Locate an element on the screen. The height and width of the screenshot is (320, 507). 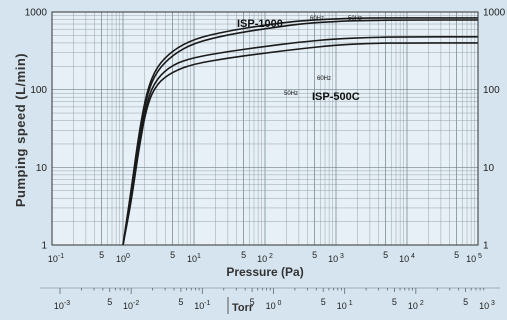
secondary-x-tick-labels: 10⁻³ 5 10⁻² 5 10⁻¹ 5 10 0 5 10 1 5 10 2 5 10 3 is located at coordinates (274, 304).